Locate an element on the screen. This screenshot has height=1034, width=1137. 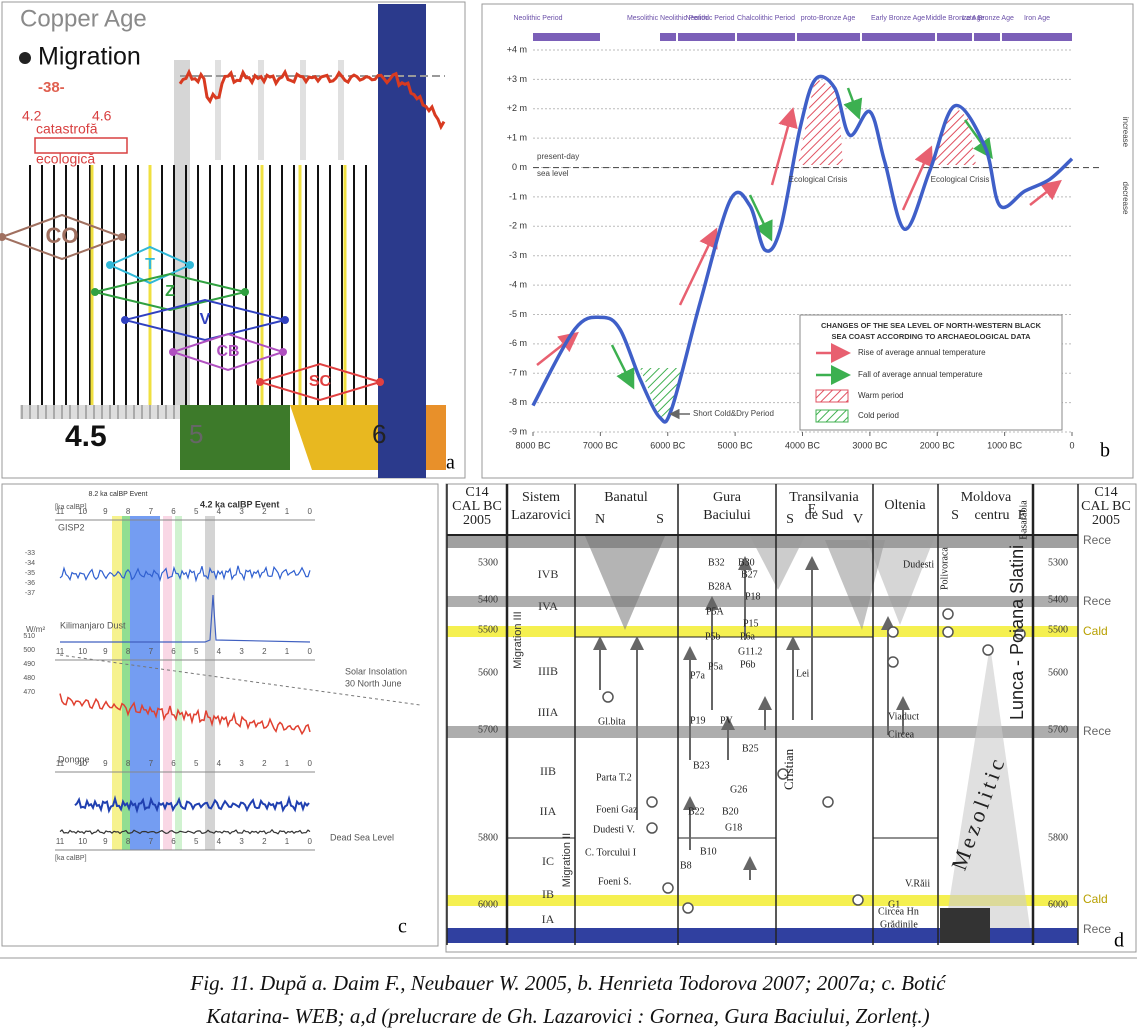
period-label: Mesolithic Neolithic Period is located at coordinates (668, 18).